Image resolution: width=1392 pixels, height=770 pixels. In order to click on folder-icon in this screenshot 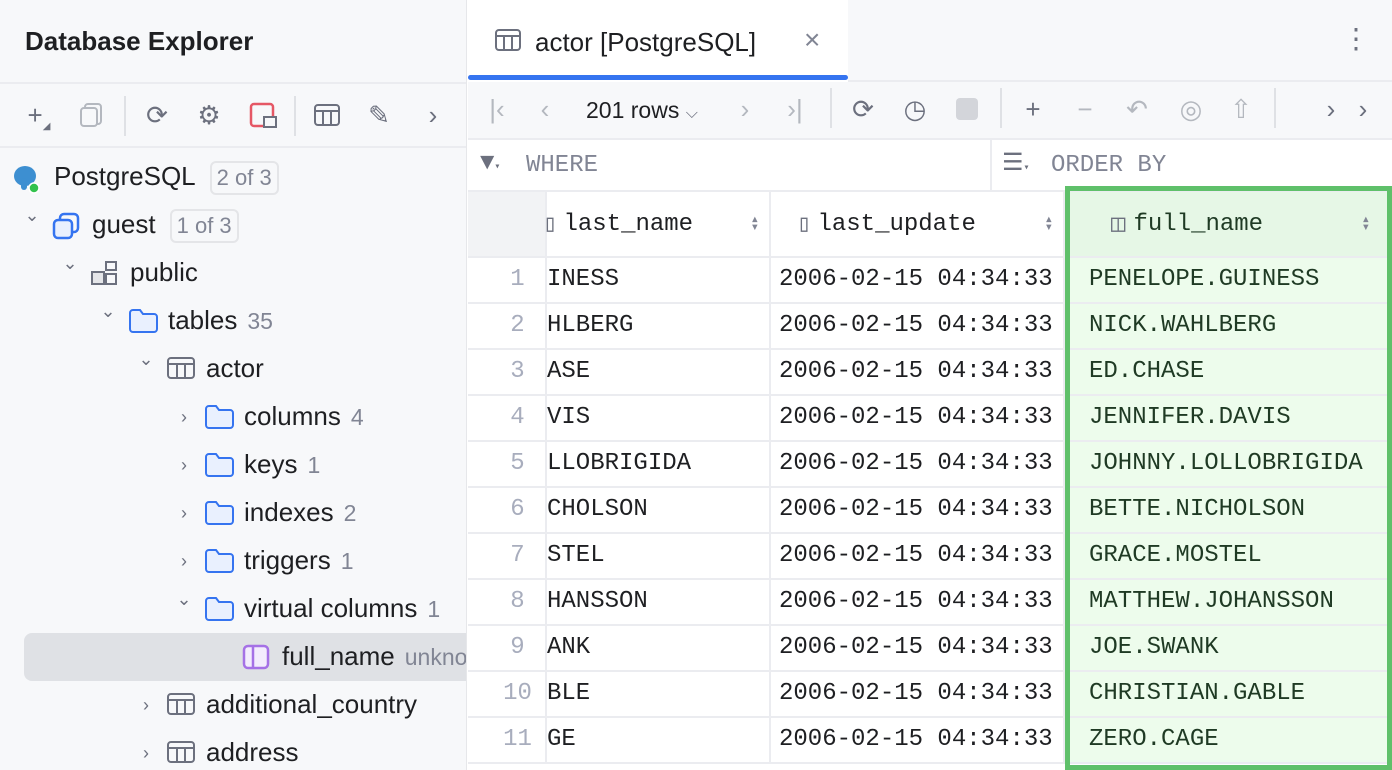, I will do `click(219, 465)`.